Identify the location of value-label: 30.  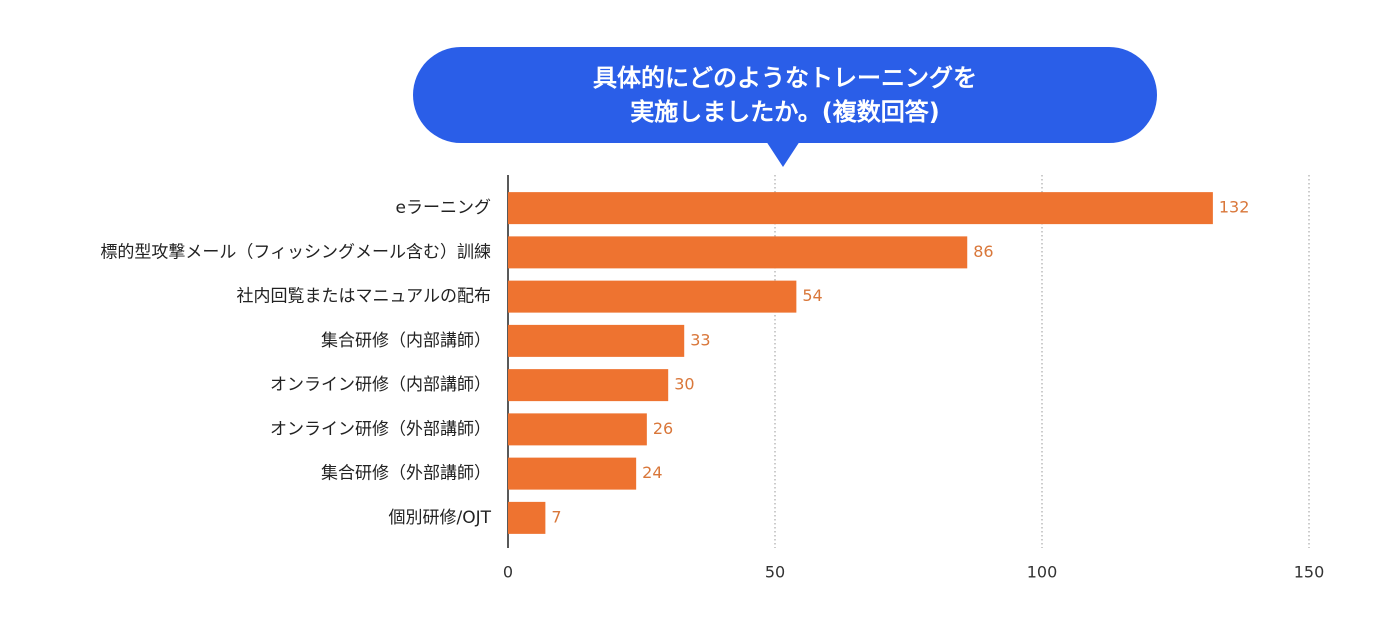
(684, 384).